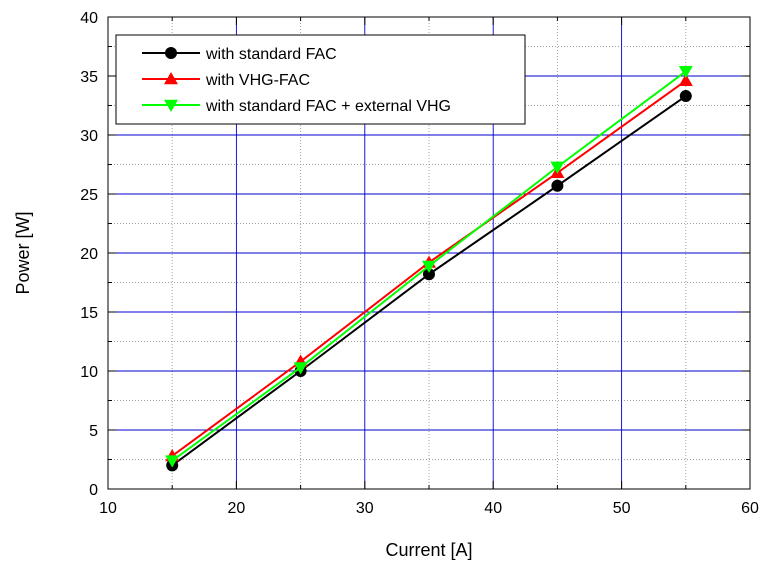 The image size is (760, 570). I want to click on legend-label: with VHG-FAC, so click(257, 80).